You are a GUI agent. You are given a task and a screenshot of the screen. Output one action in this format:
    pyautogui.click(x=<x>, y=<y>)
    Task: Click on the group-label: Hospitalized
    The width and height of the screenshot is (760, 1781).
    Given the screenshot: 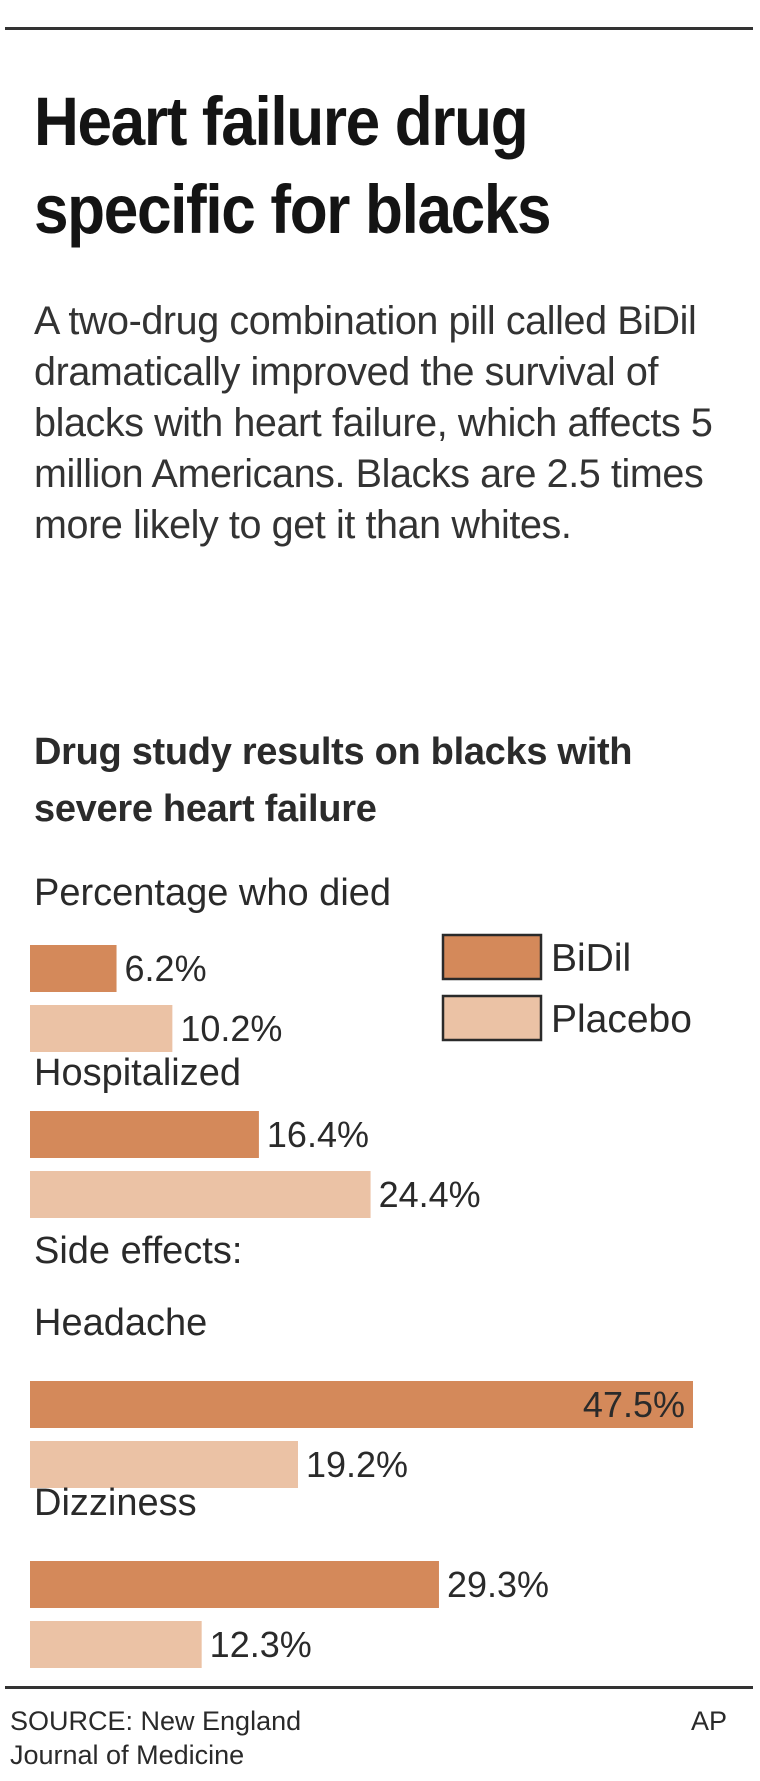 What is the action you would take?
    pyautogui.click(x=137, y=1073)
    